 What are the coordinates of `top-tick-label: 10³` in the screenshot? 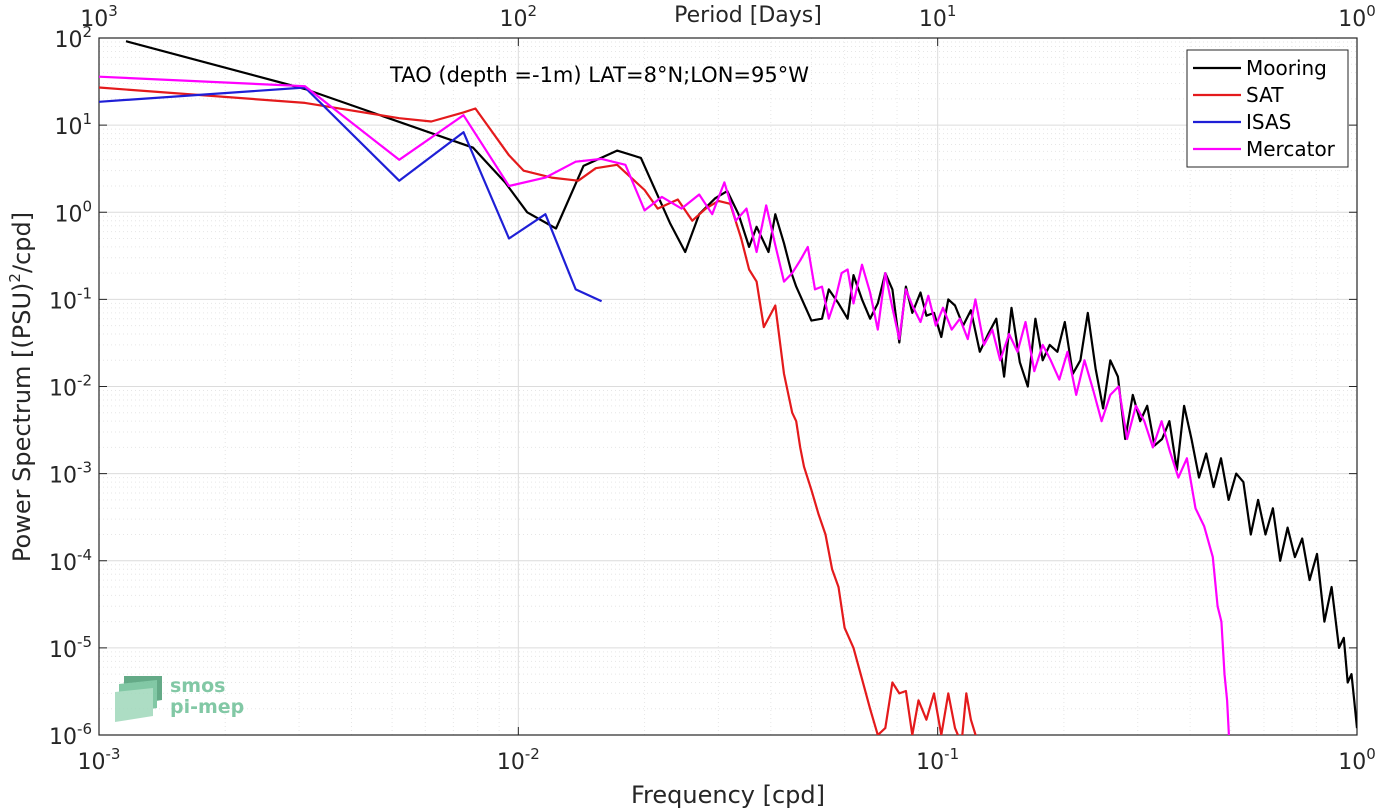 It's located at (99, 17).